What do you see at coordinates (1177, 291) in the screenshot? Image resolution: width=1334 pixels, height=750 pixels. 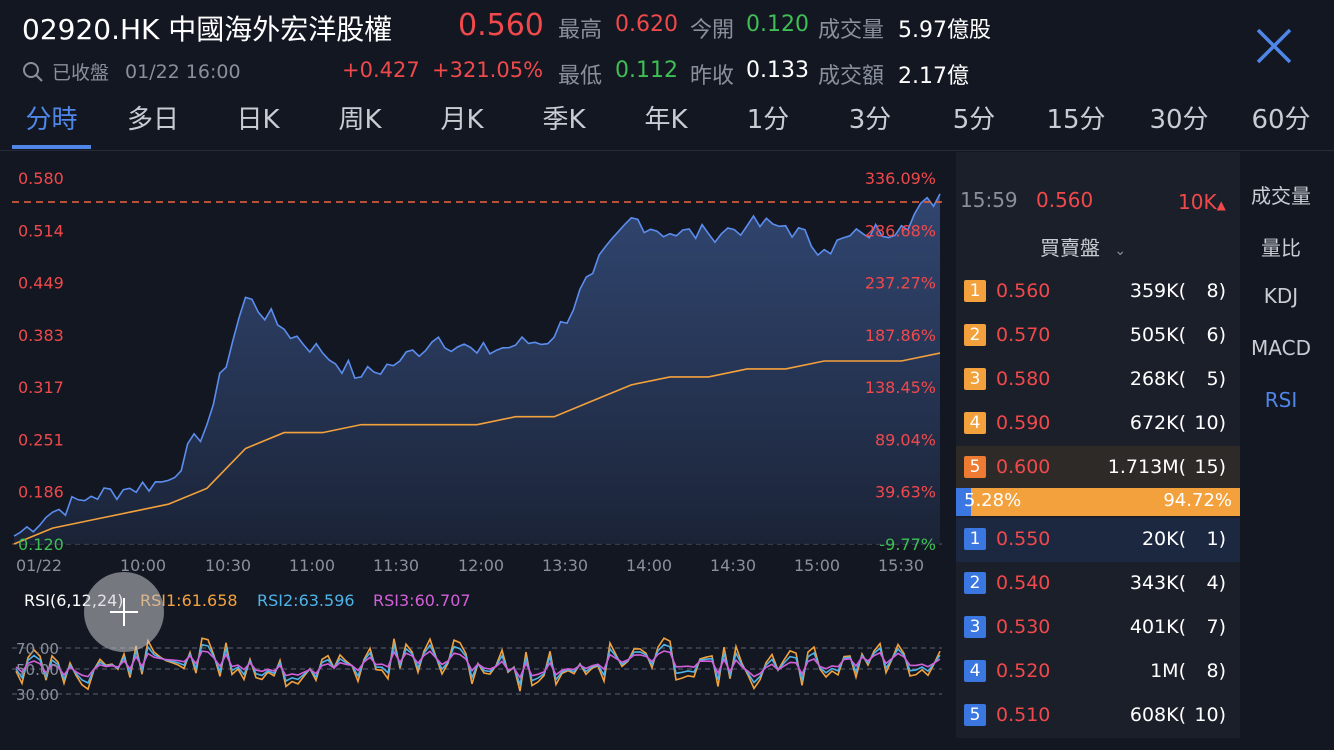 I see `ask-quantity: 359K(8)` at bounding box center [1177, 291].